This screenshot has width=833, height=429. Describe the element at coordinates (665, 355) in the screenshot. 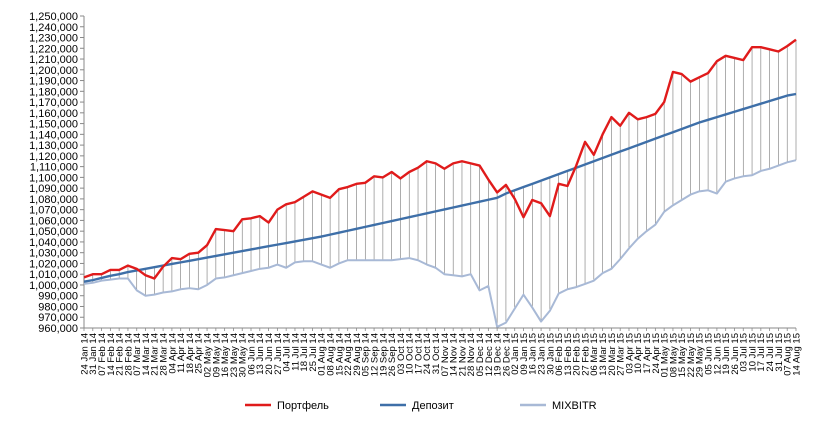

I see `x-tick-label: 01 May 15` at that location.